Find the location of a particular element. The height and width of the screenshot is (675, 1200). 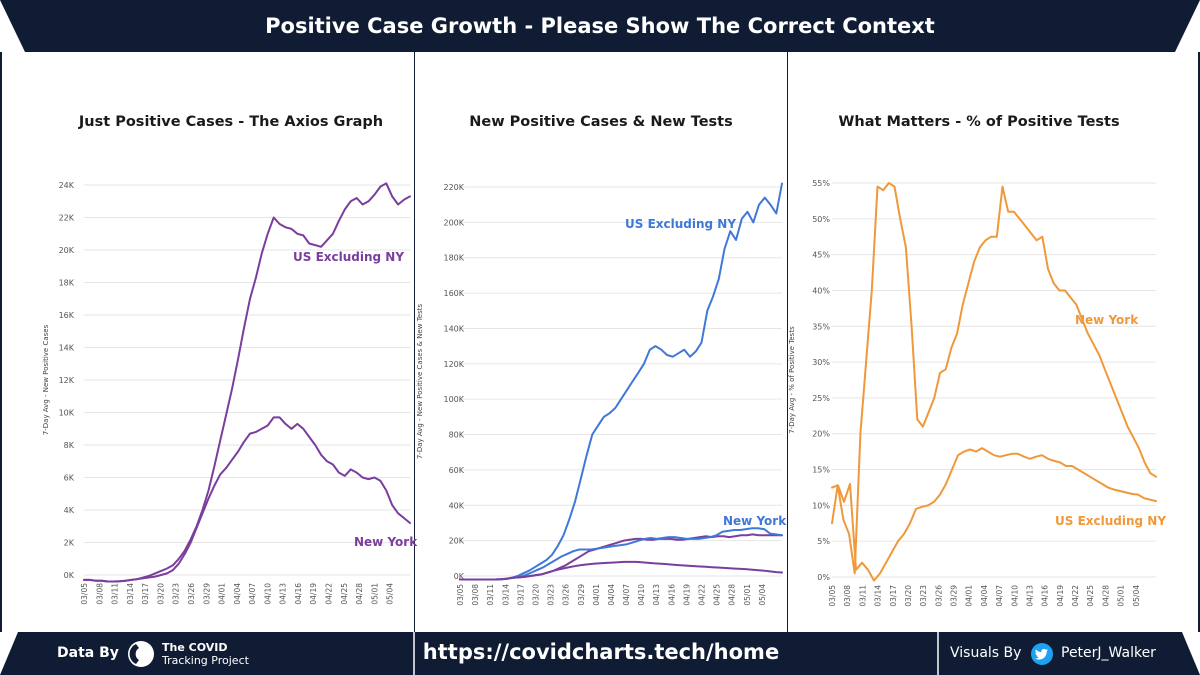

y-tick-label: 25% is located at coordinates (821, 398).